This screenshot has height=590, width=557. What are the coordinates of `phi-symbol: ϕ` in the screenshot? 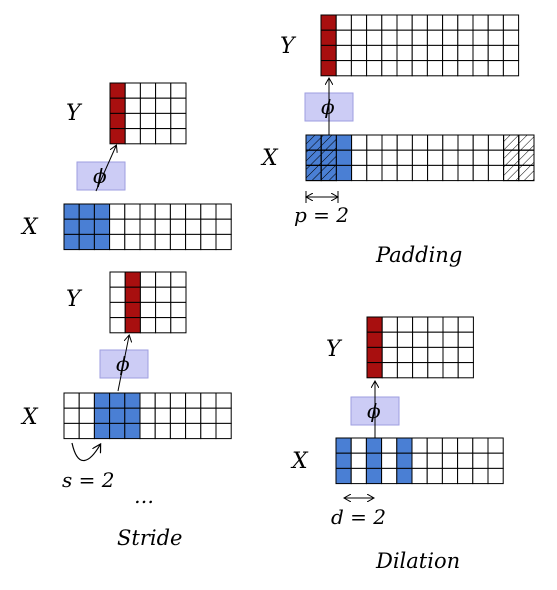 It's located at (374, 411).